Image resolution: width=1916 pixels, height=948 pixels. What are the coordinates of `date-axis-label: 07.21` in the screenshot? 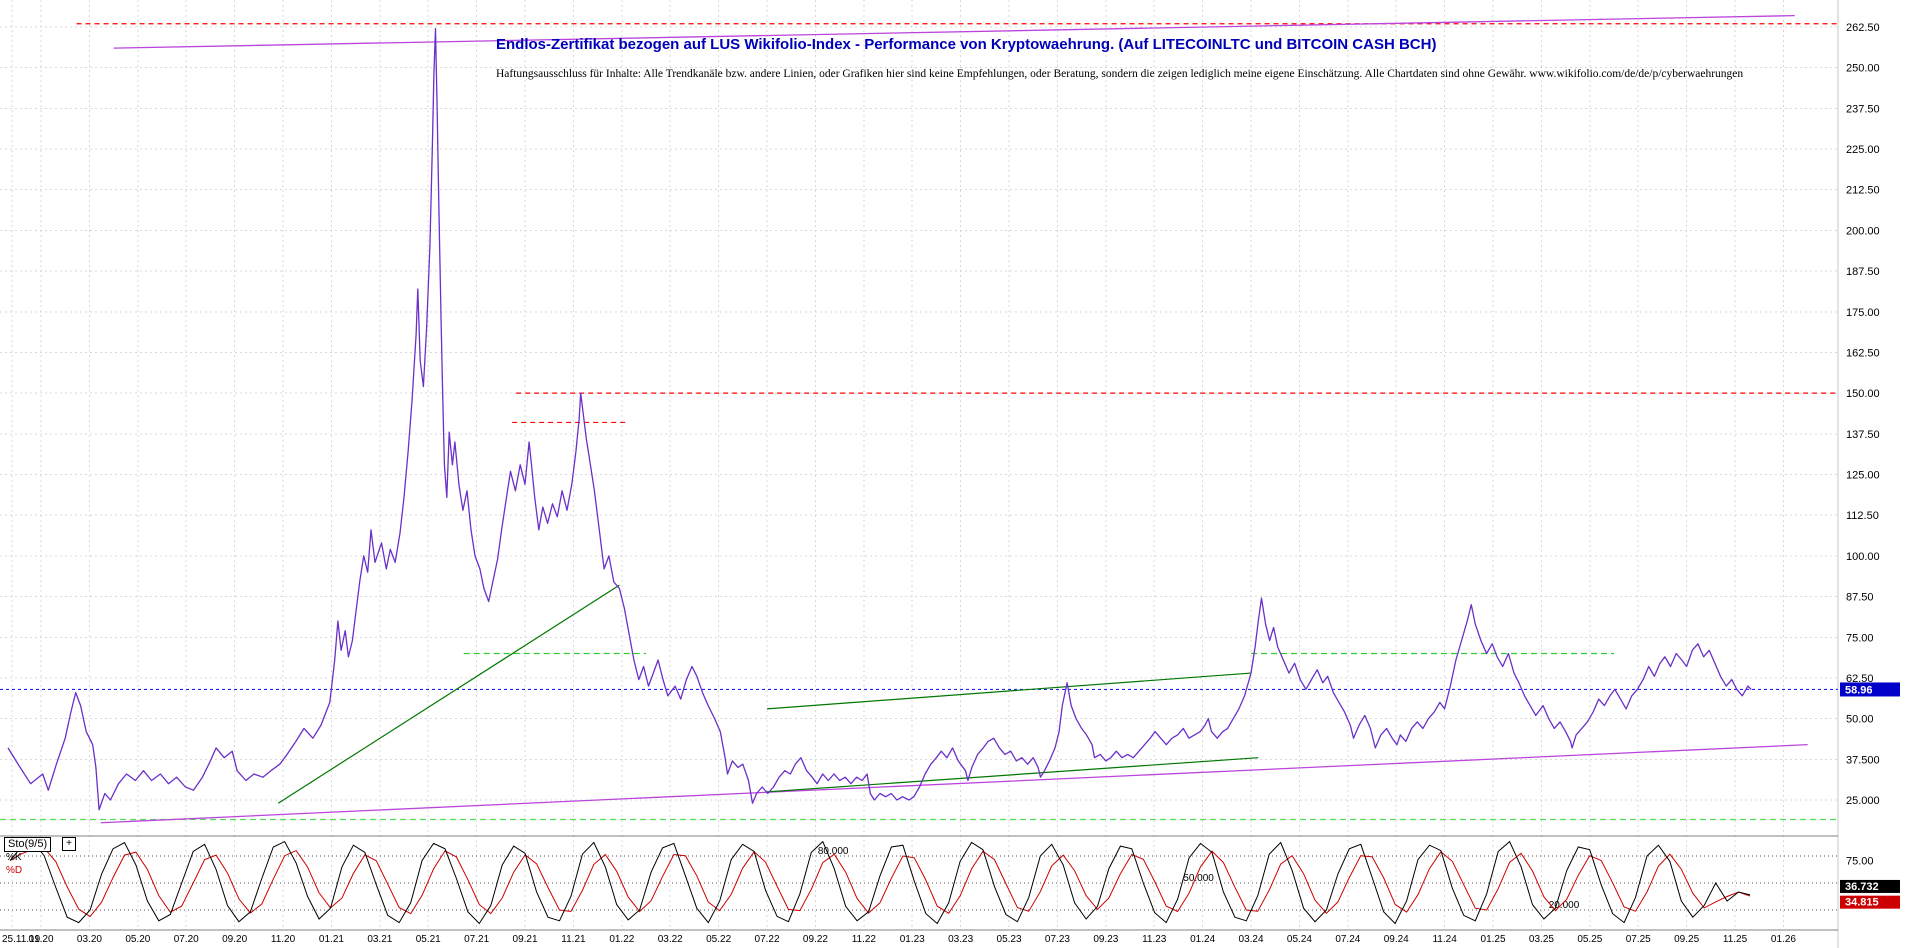 It's located at (476, 939).